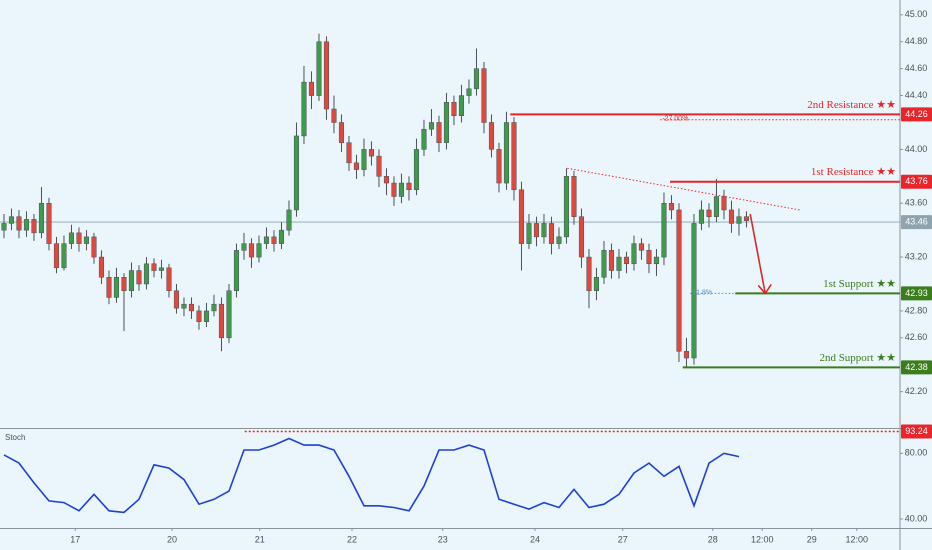 This screenshot has height=550, width=932. Describe the element at coordinates (859, 284) in the screenshot. I see `level-label: 1st Support ★★` at that location.